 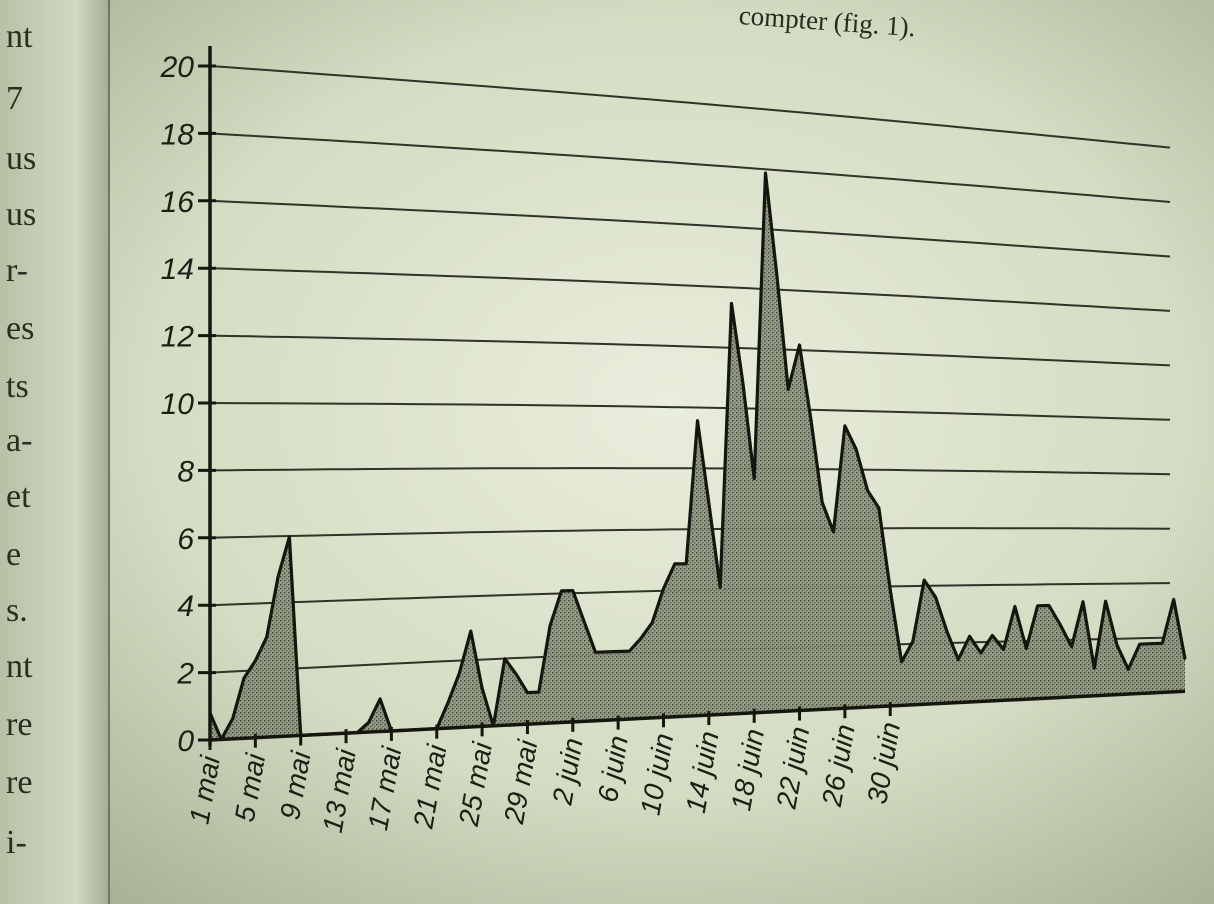 I want to click on margin-text-fragment: es, so click(x=20, y=328).